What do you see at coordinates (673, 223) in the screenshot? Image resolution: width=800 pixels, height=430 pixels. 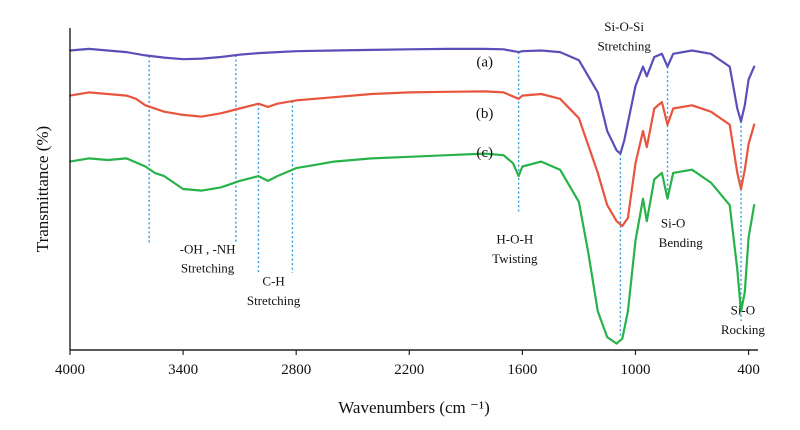 I see `annotation-text-8: Si-O` at bounding box center [673, 223].